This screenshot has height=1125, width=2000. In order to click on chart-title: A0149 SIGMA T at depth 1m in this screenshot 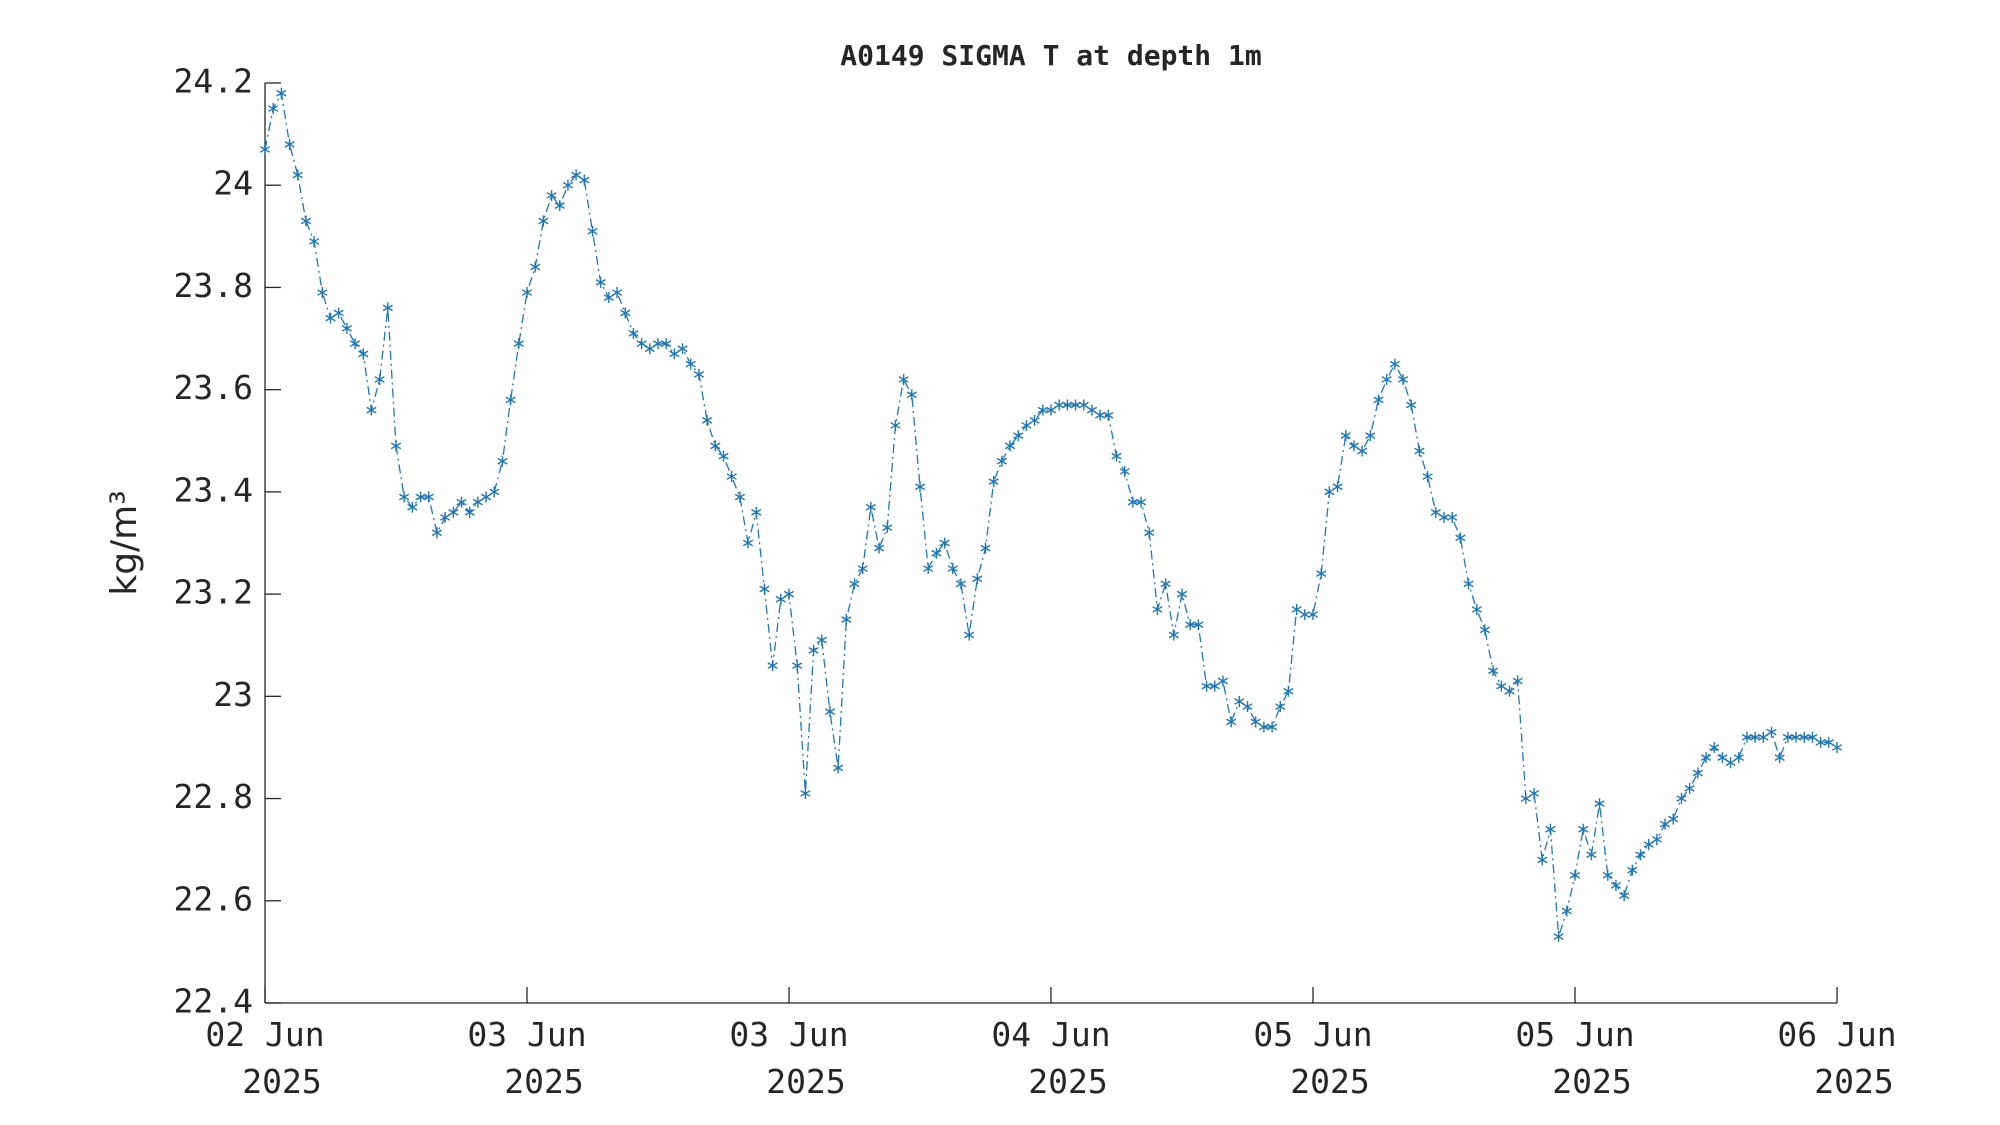, I will do `click(1050, 55)`.